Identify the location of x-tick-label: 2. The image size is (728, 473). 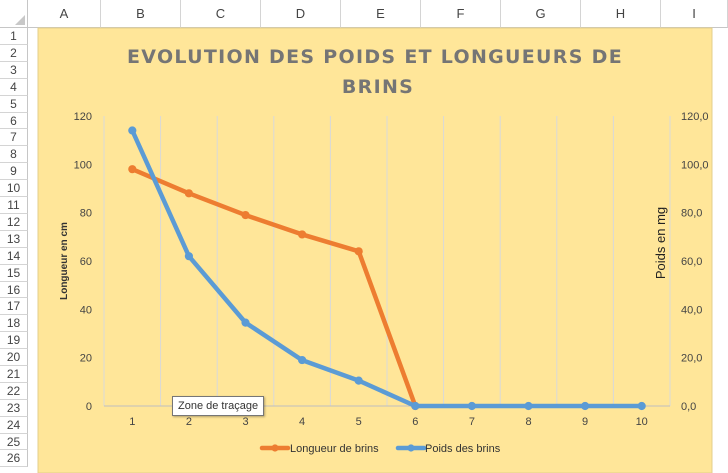
(189, 422).